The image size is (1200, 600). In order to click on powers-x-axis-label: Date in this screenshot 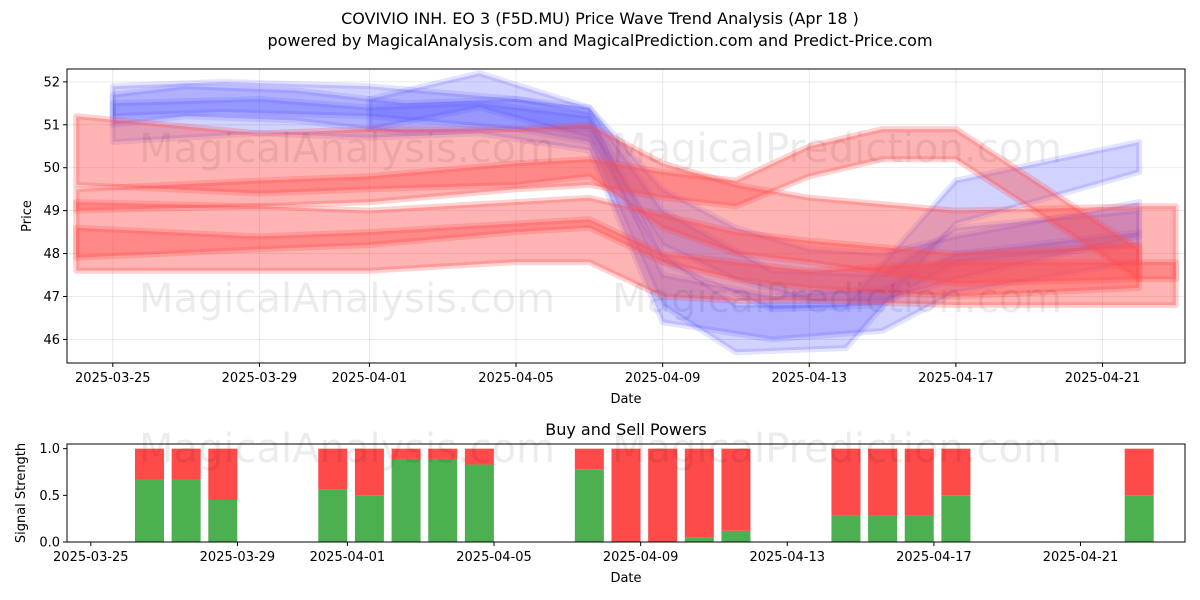, I will do `click(625, 578)`.